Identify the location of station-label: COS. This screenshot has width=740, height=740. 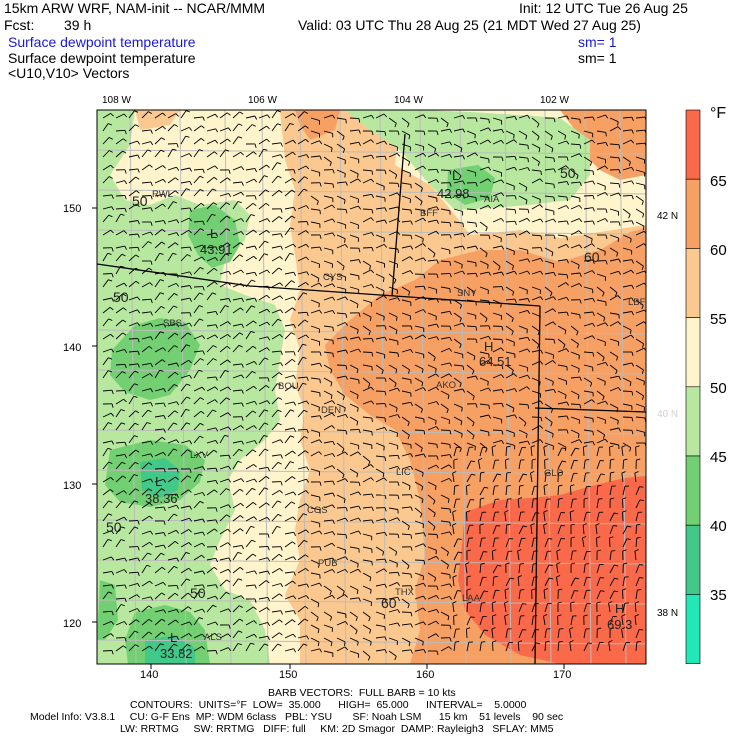
(317, 510).